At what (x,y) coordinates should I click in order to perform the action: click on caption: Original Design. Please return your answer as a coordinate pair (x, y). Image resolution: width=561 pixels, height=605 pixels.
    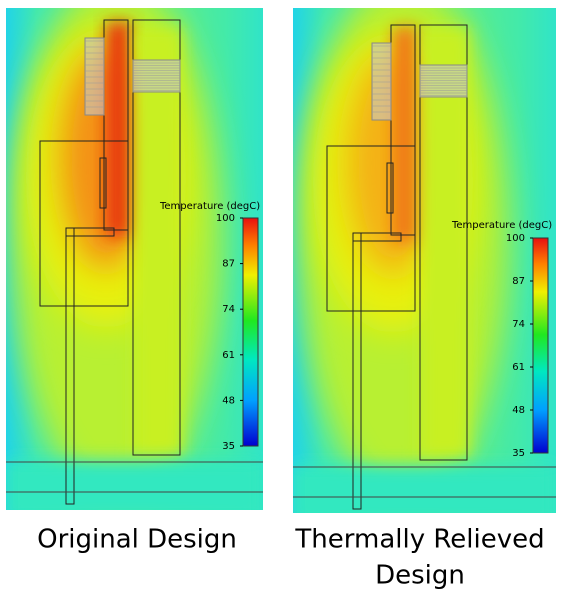
    Looking at the image, I should click on (137, 540).